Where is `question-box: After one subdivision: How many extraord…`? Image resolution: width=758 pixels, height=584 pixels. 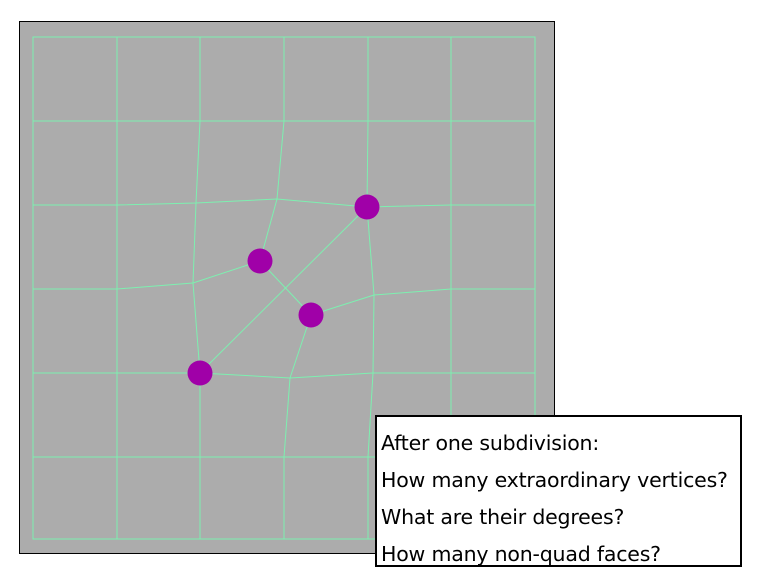
question-box: After one subdivision: How many extraord… is located at coordinates (558, 491).